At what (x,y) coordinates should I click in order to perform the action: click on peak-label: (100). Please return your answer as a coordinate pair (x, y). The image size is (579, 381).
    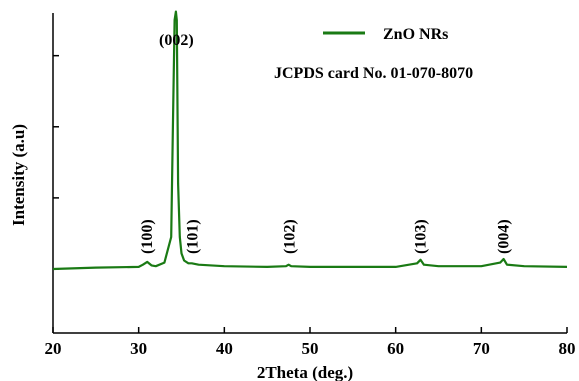
    Looking at the image, I should click on (147, 236).